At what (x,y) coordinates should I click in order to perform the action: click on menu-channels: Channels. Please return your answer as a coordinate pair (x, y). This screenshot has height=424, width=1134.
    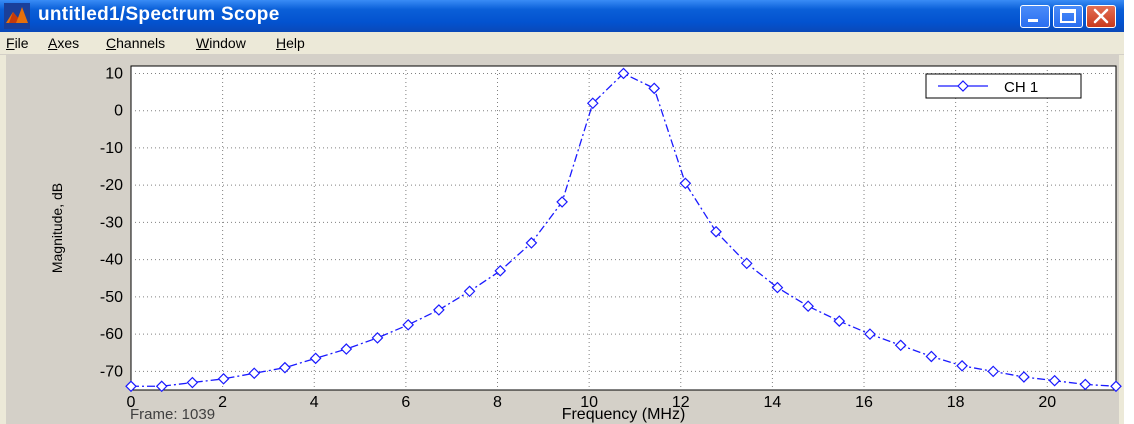
    Looking at the image, I should click on (136, 43).